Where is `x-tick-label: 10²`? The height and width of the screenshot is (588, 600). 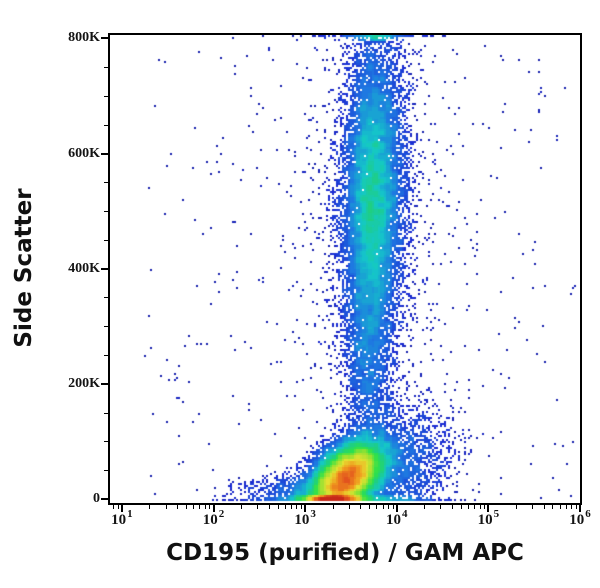 x-tick-label: 10² is located at coordinates (213, 518).